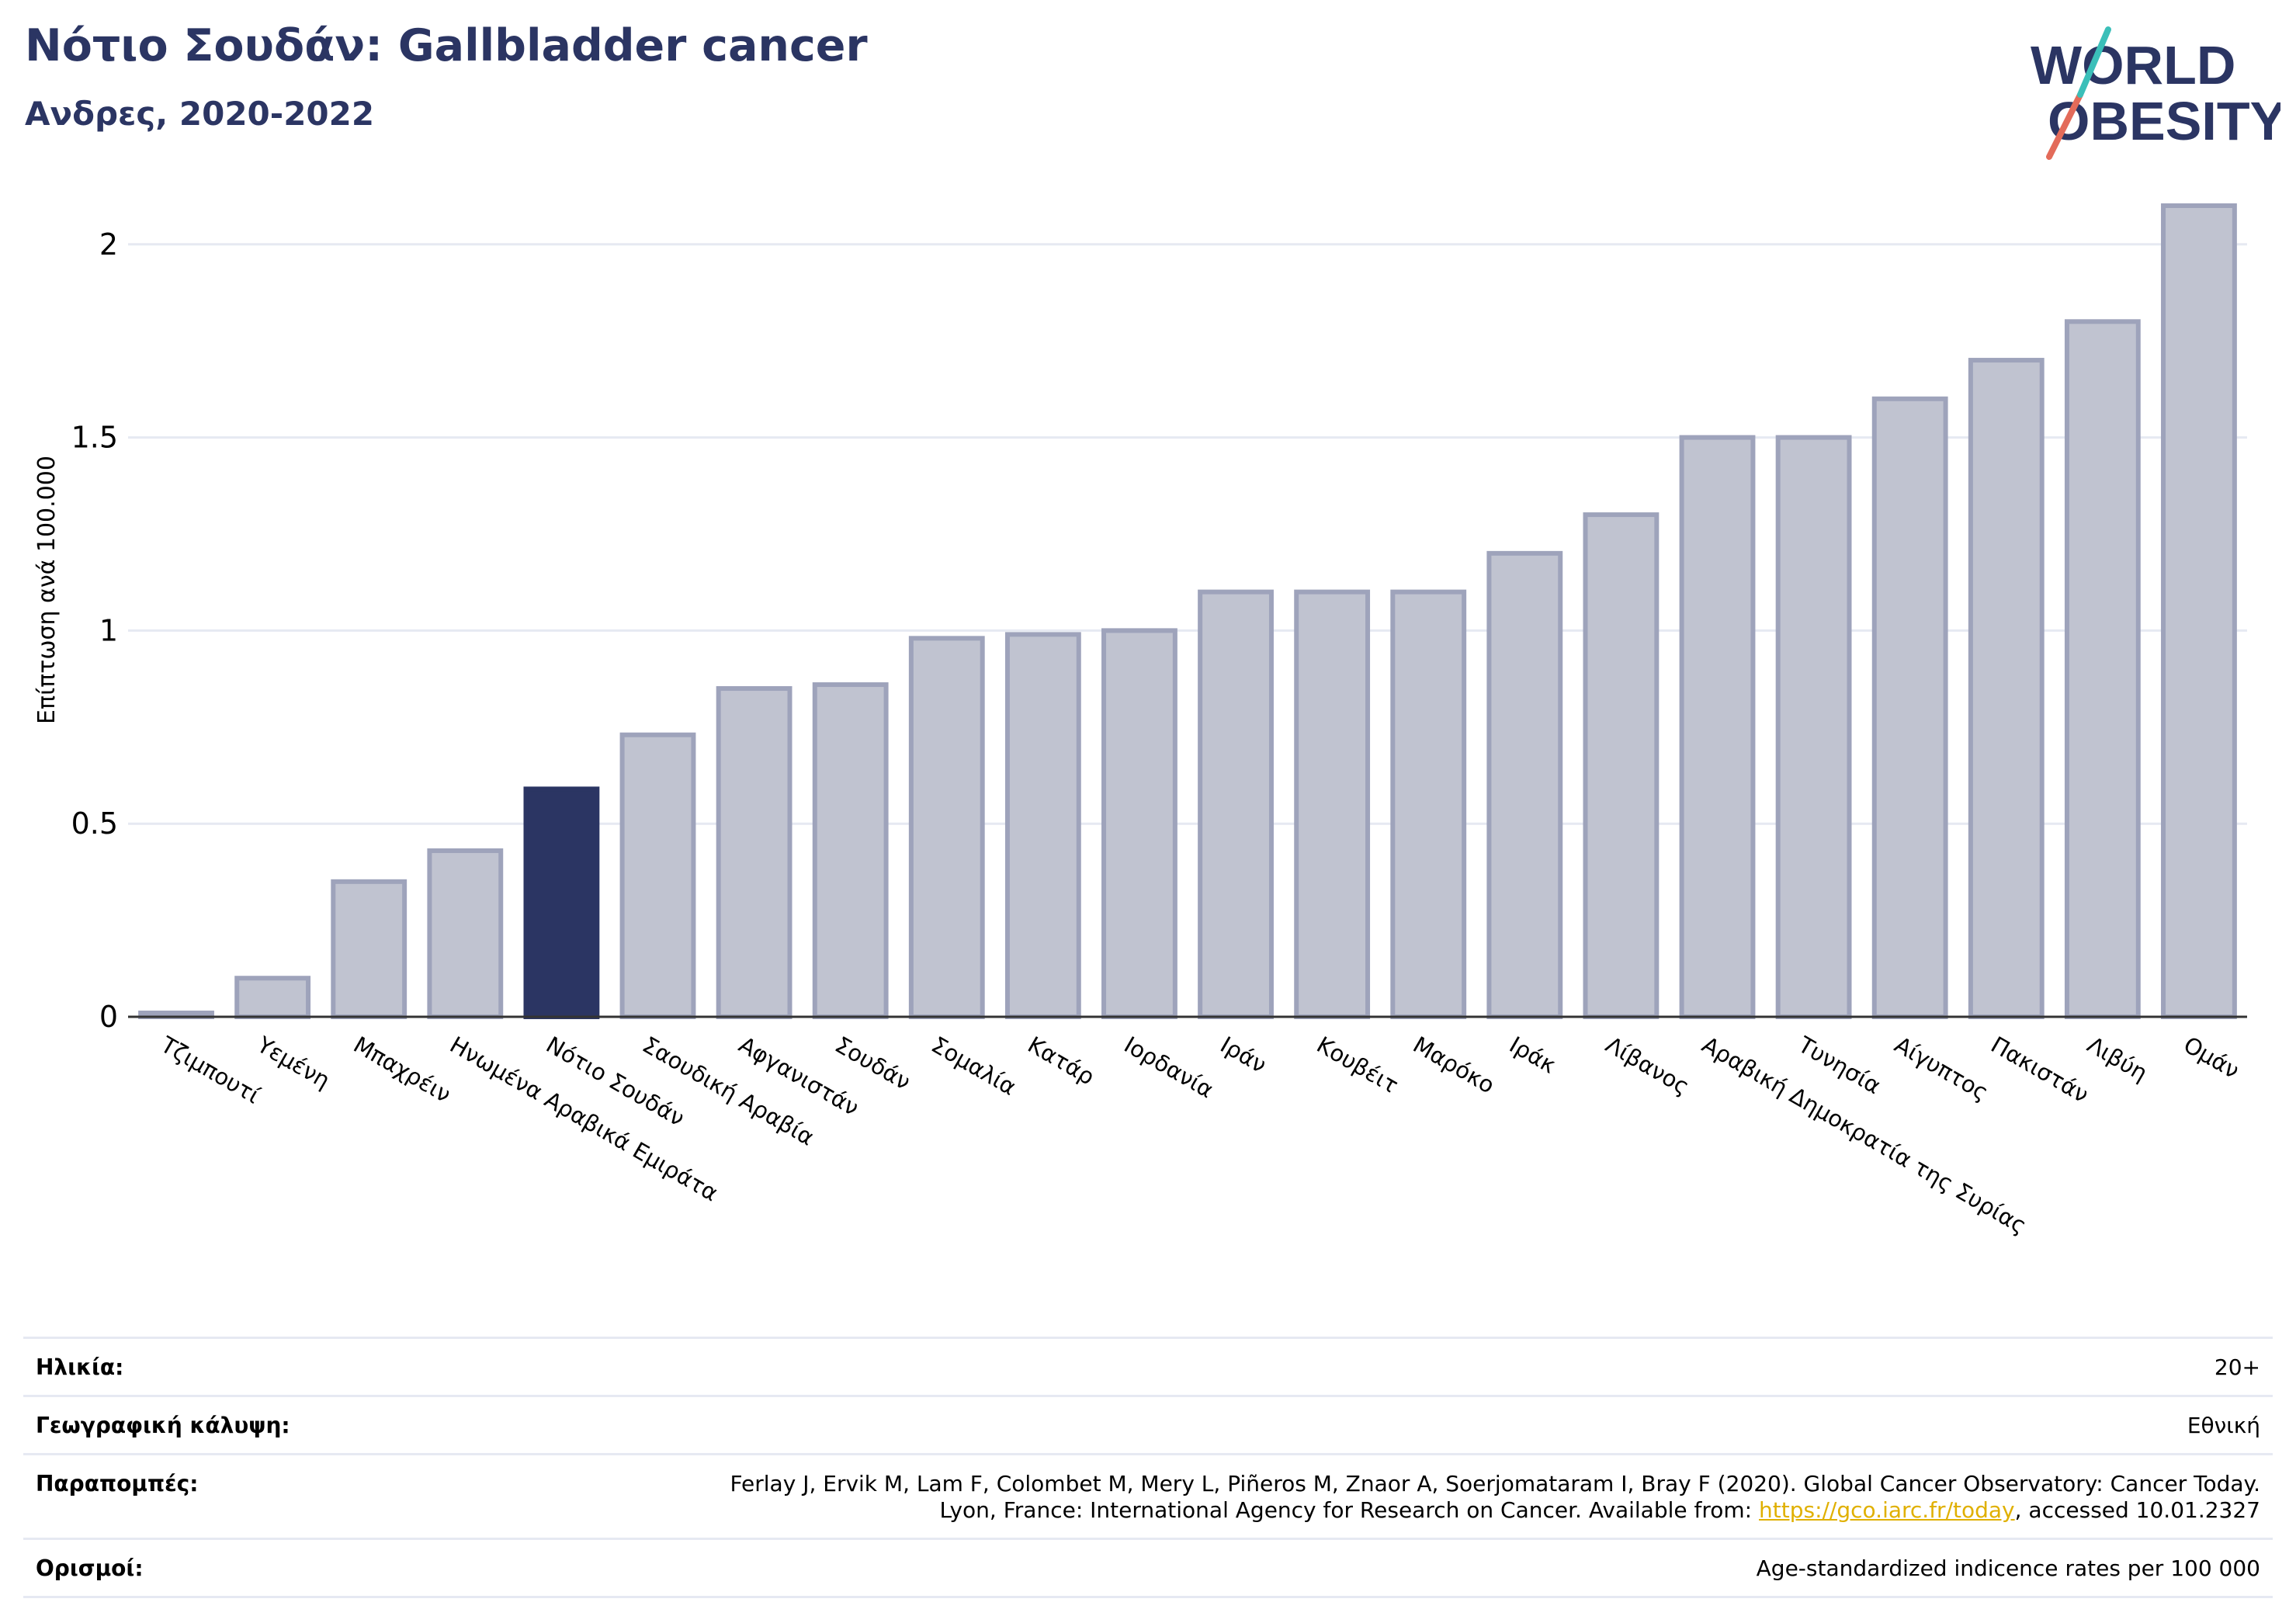 The image size is (2296, 1623). What do you see at coordinates (2211, 1058) in the screenshot?
I see `x-tick-label: Ομάν` at bounding box center [2211, 1058].